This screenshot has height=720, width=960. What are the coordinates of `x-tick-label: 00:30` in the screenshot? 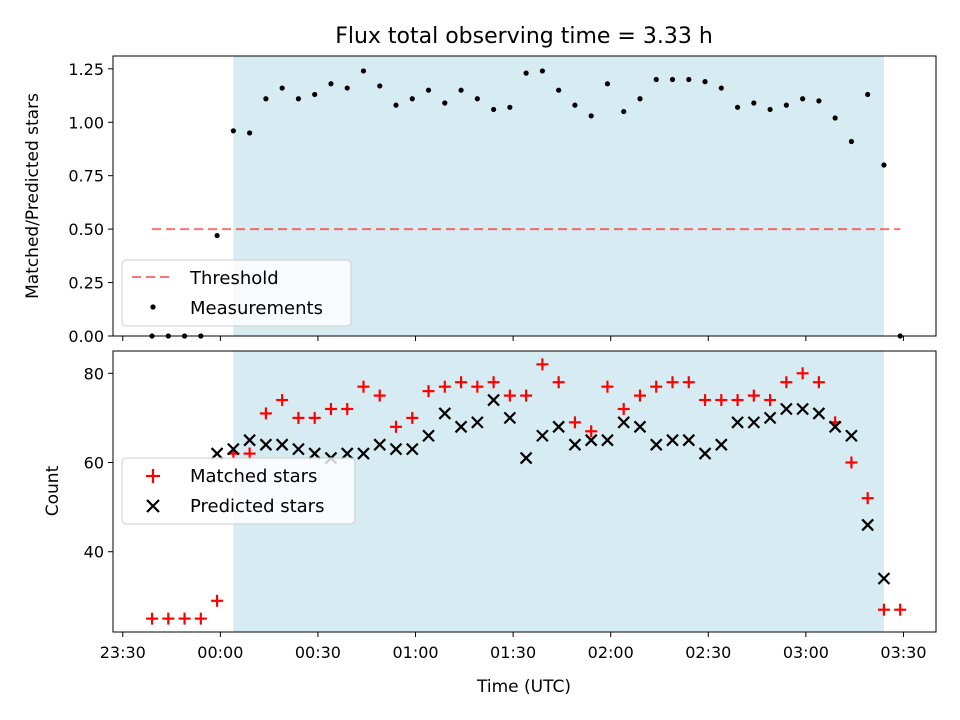 It's located at (318, 652).